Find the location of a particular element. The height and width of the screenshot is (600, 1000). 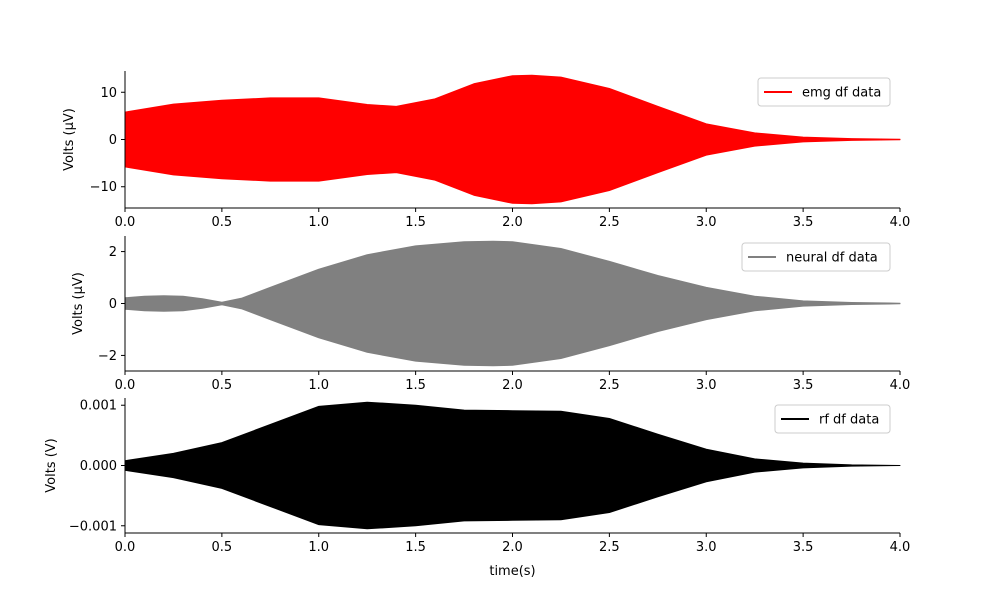

y-tick-label: 2 is located at coordinates (113, 252).